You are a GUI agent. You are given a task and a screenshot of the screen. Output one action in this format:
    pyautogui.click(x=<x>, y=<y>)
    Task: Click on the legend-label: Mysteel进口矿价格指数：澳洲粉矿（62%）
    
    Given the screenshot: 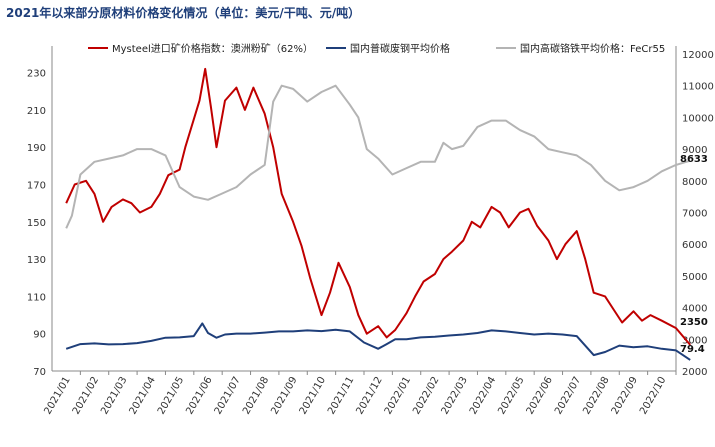 What is the action you would take?
    pyautogui.click(x=212, y=48)
    